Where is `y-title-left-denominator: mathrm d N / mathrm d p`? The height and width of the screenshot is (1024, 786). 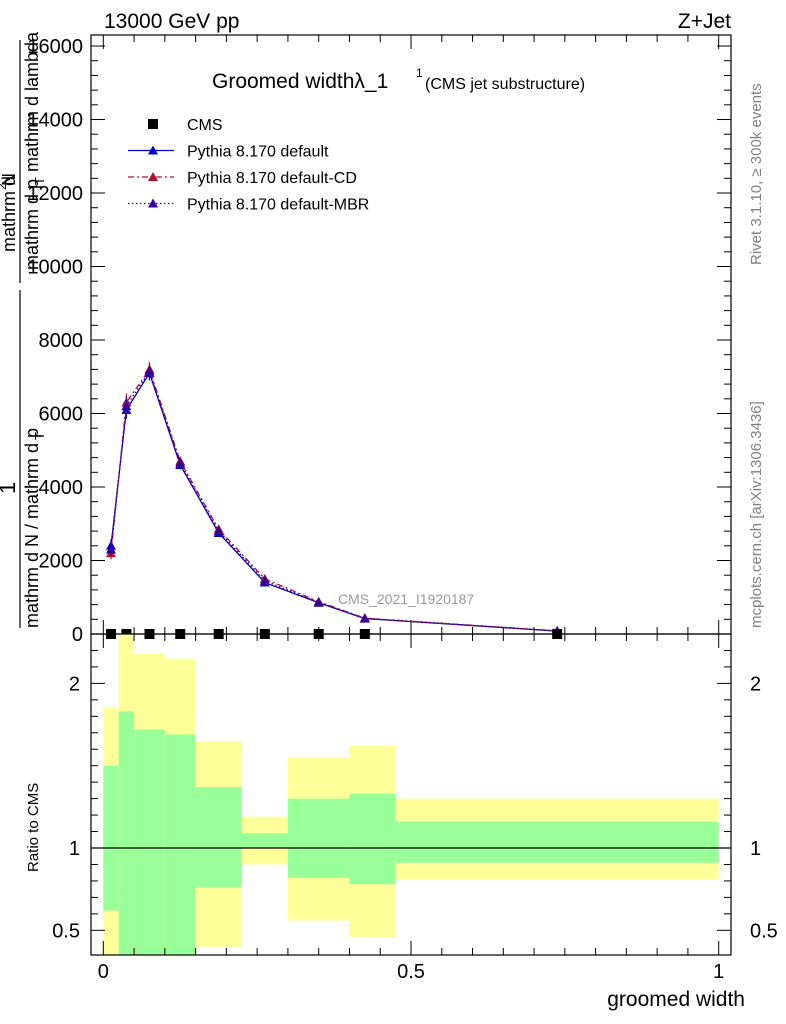 y-title-left-denominator: mathrm d N / mathrm d p is located at coordinates (32, 528).